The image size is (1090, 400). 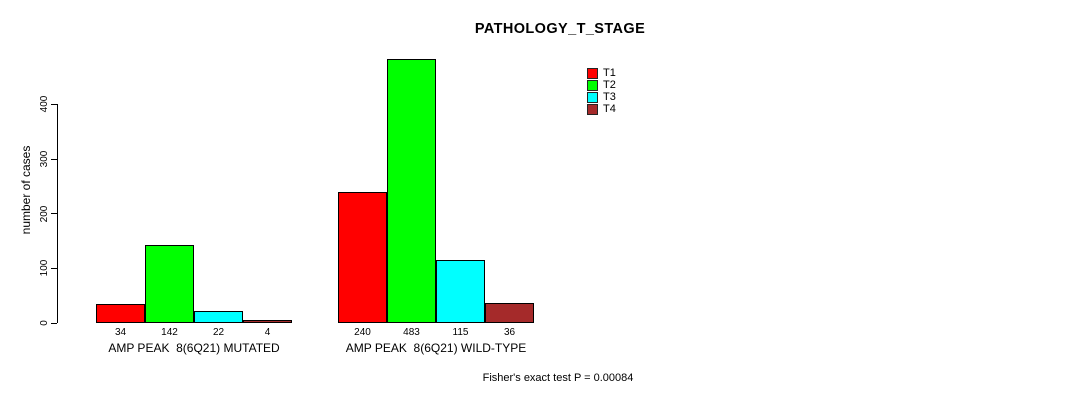 I want to click on legend-item: T3, so click(x=612, y=97).